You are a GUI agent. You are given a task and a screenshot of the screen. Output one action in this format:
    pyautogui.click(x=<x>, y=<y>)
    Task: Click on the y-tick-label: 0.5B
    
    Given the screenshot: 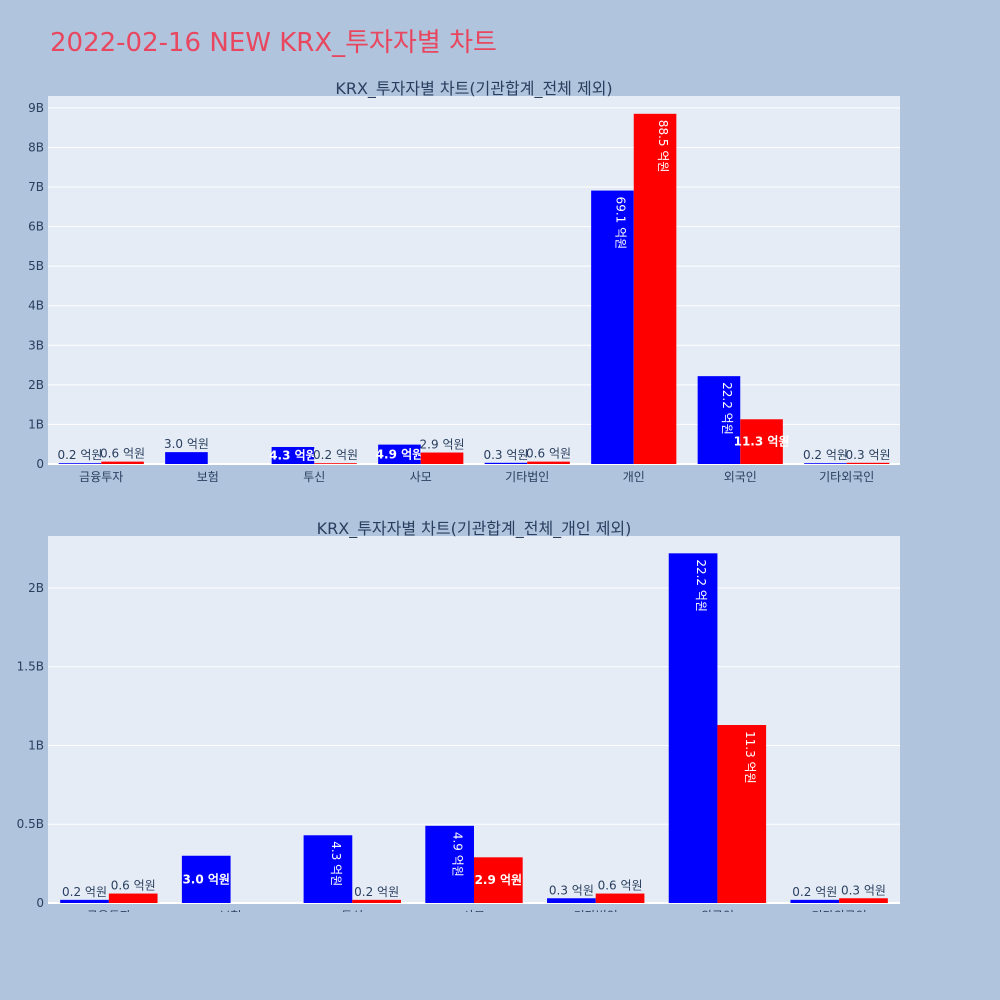 What is the action you would take?
    pyautogui.click(x=30, y=824)
    